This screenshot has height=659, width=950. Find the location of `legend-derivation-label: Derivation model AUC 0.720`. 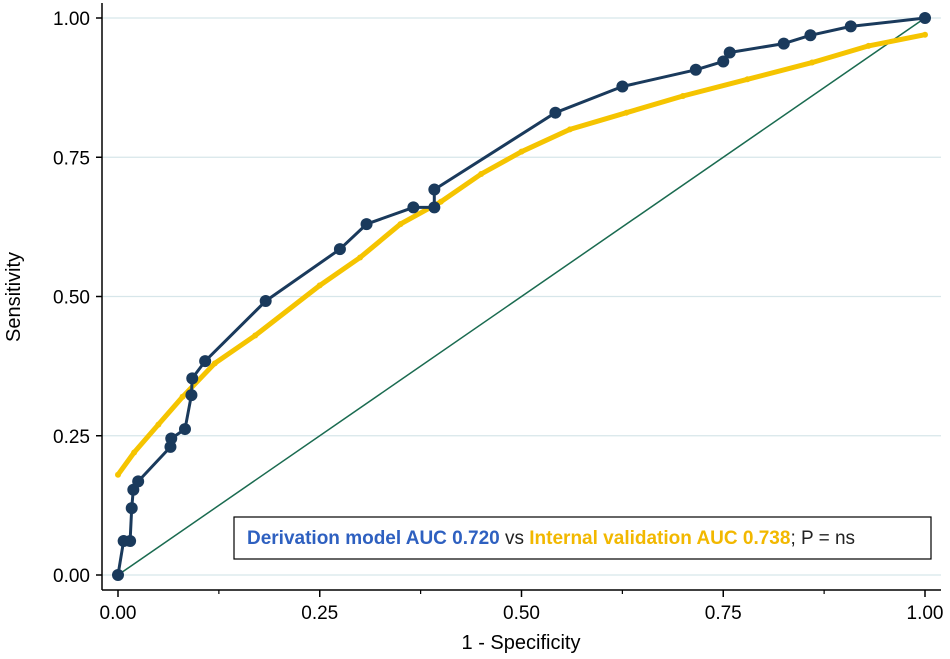

legend-derivation-label: Derivation model AUC 0.720 is located at coordinates (373, 538).